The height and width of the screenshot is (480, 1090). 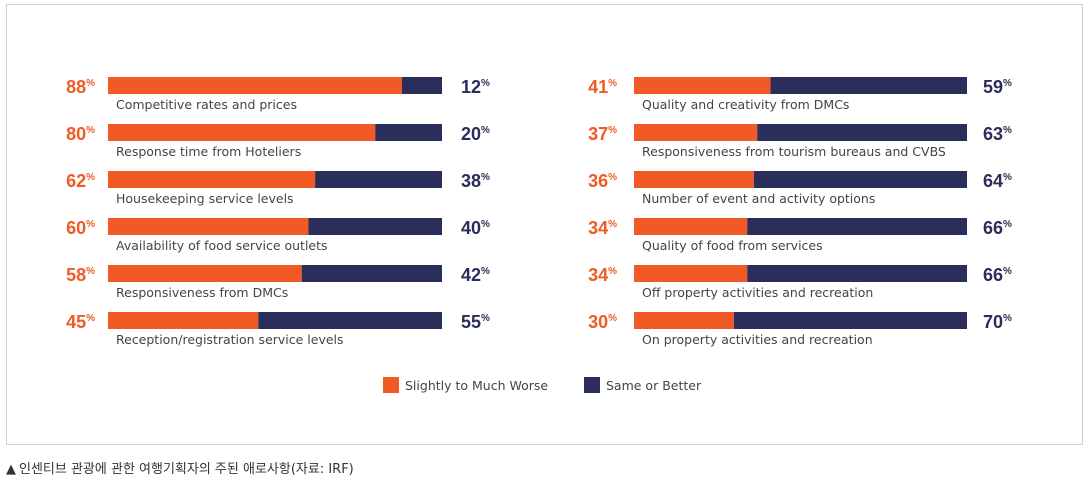 What do you see at coordinates (476, 385) in the screenshot?
I see `legend-label: Slightly to Much Worse` at bounding box center [476, 385].